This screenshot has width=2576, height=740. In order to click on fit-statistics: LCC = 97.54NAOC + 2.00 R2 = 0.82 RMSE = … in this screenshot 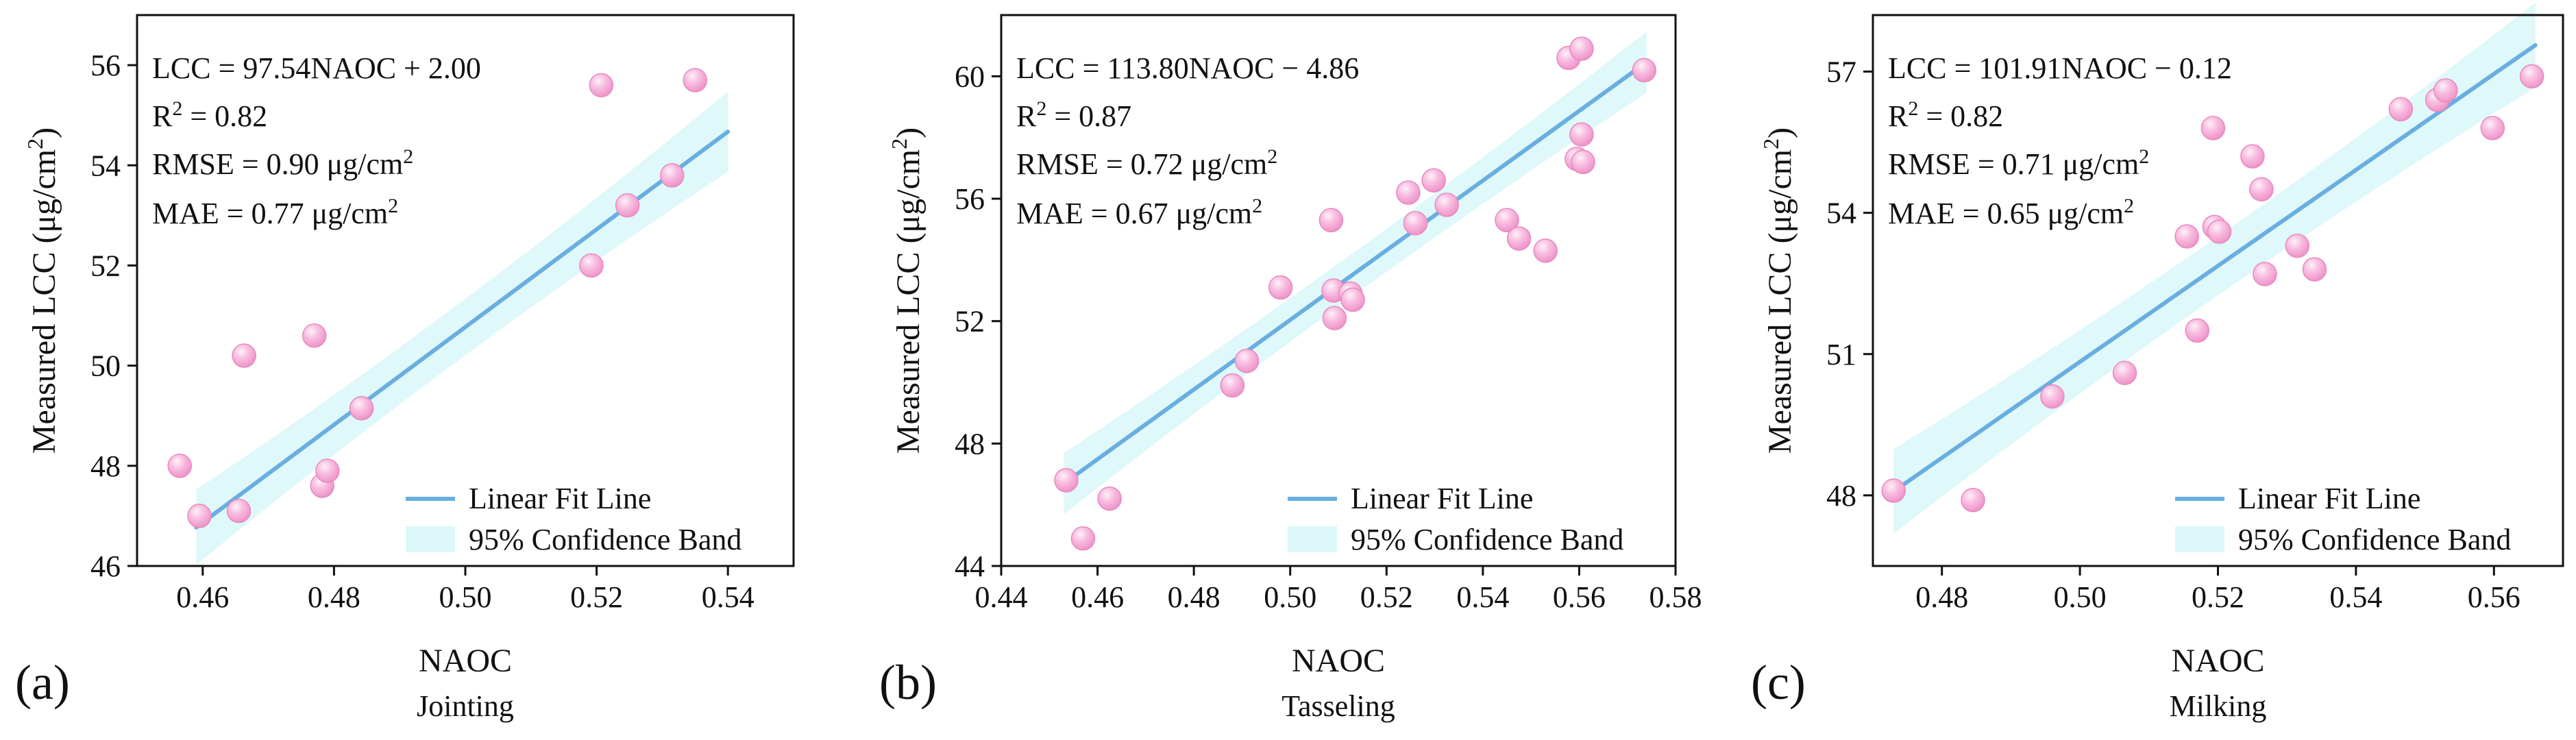, I will do `click(317, 141)`.